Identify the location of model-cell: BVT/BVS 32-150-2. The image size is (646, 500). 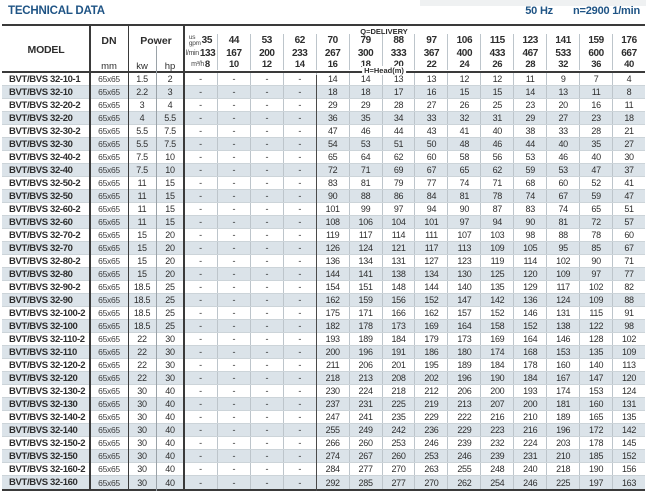
(47, 443).